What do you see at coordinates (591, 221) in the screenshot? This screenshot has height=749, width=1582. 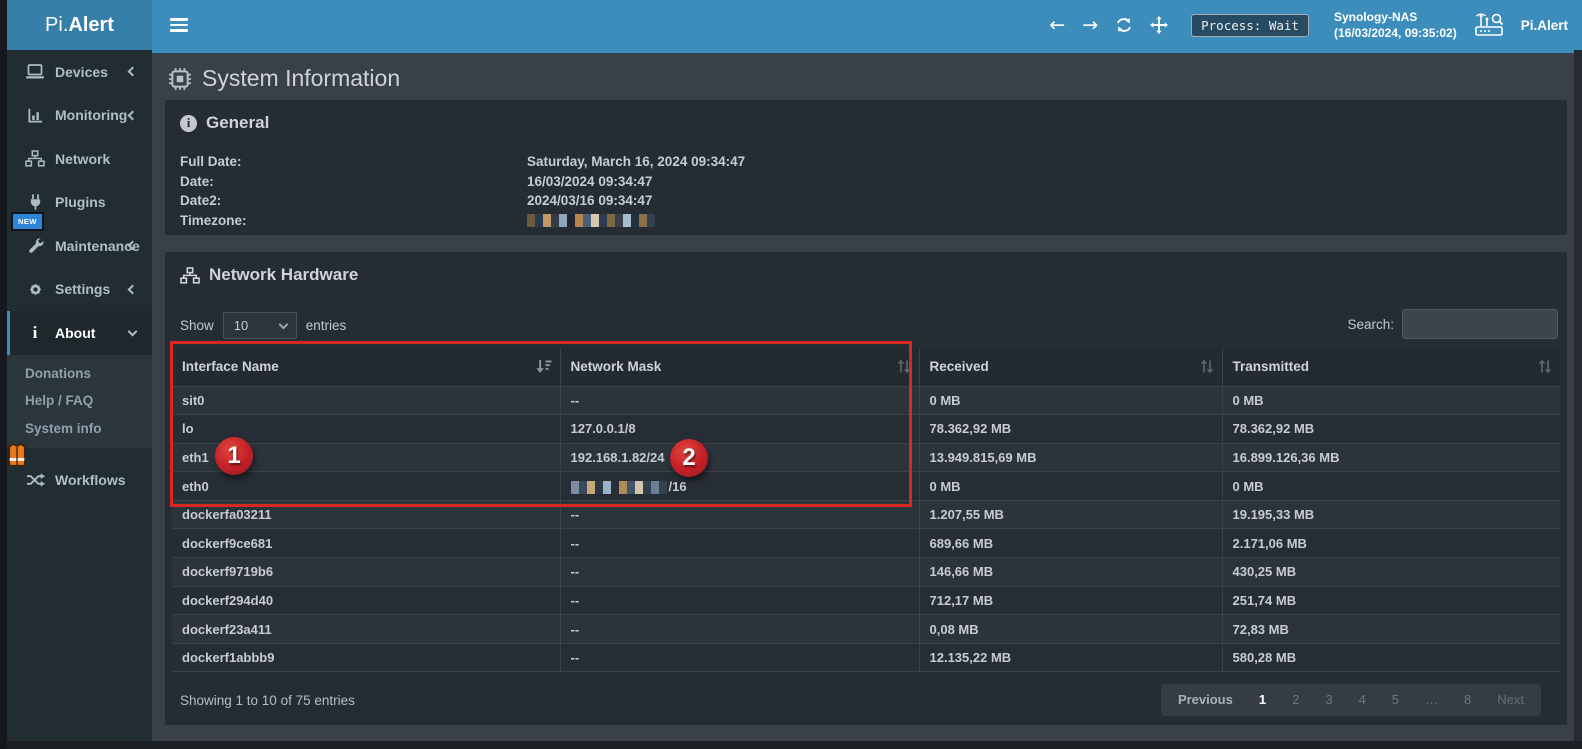 I see `redacted-timezone-value` at bounding box center [591, 221].